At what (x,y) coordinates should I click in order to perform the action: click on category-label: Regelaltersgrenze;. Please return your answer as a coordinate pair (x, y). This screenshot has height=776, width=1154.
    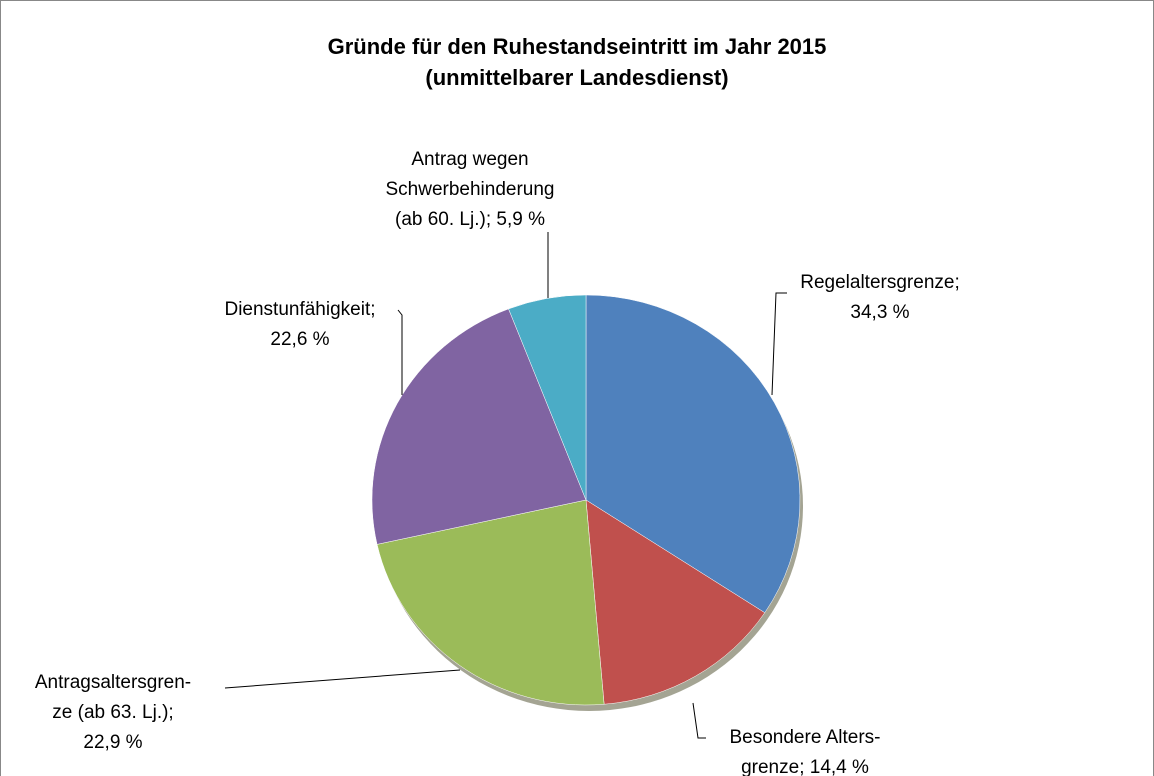
    Looking at the image, I should click on (880, 282).